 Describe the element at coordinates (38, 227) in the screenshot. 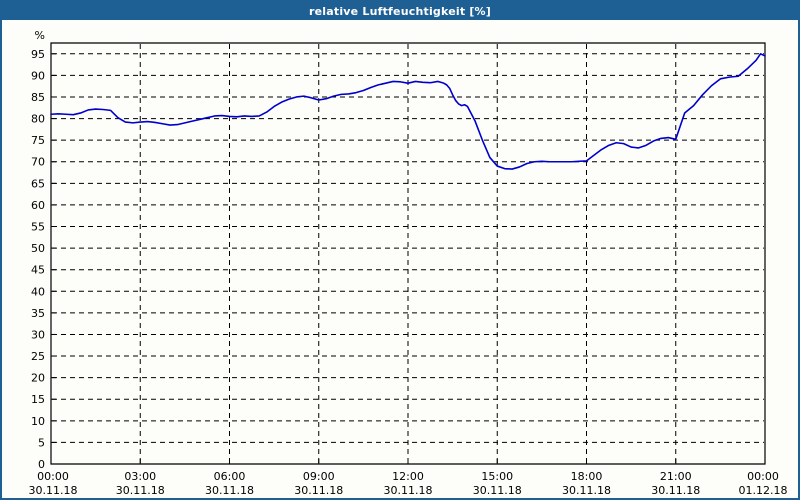

I see `y-tick-label: 55` at that location.